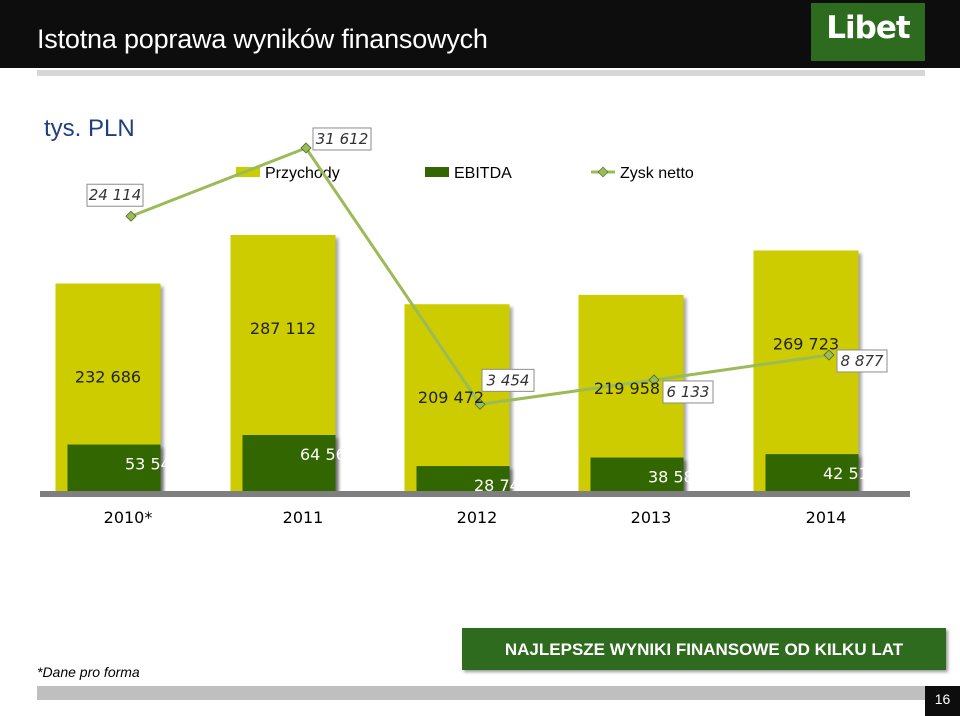 The image size is (960, 716). I want to click on legend-label-ebitda: EBITDA, so click(483, 173).